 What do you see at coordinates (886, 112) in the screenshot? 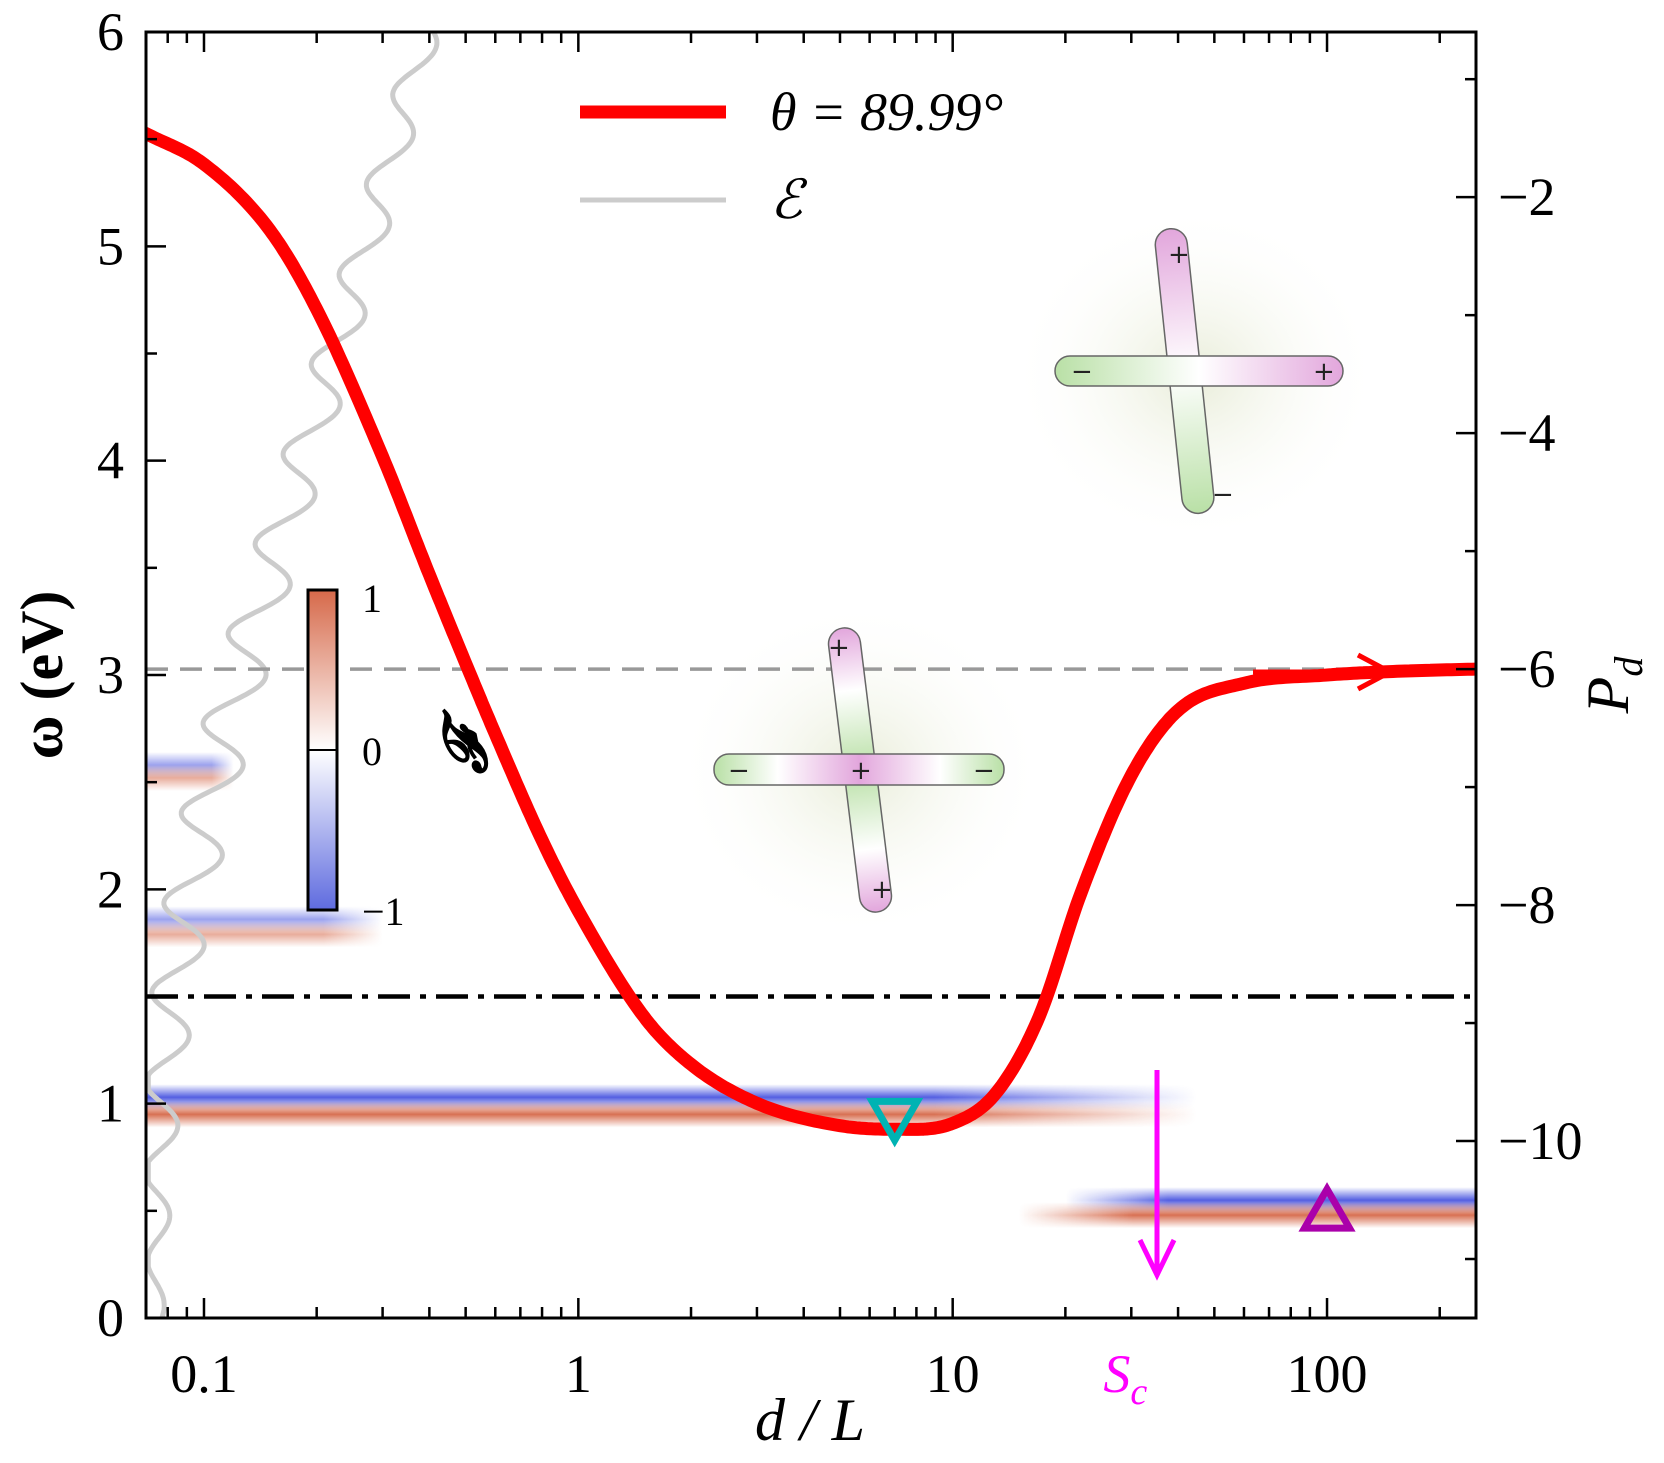
I see `legend-label-theta: θ = 89.99°` at bounding box center [886, 112].